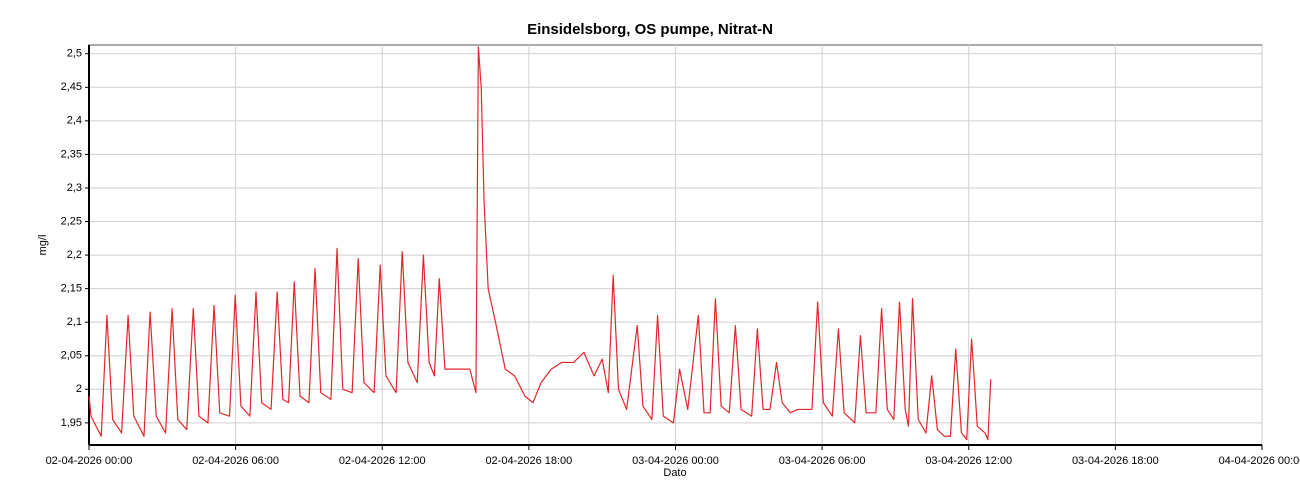 This screenshot has height=500, width=1300. What do you see at coordinates (89, 461) in the screenshot?
I see `x-tick-label: 02-04-2026 00:00` at bounding box center [89, 461].